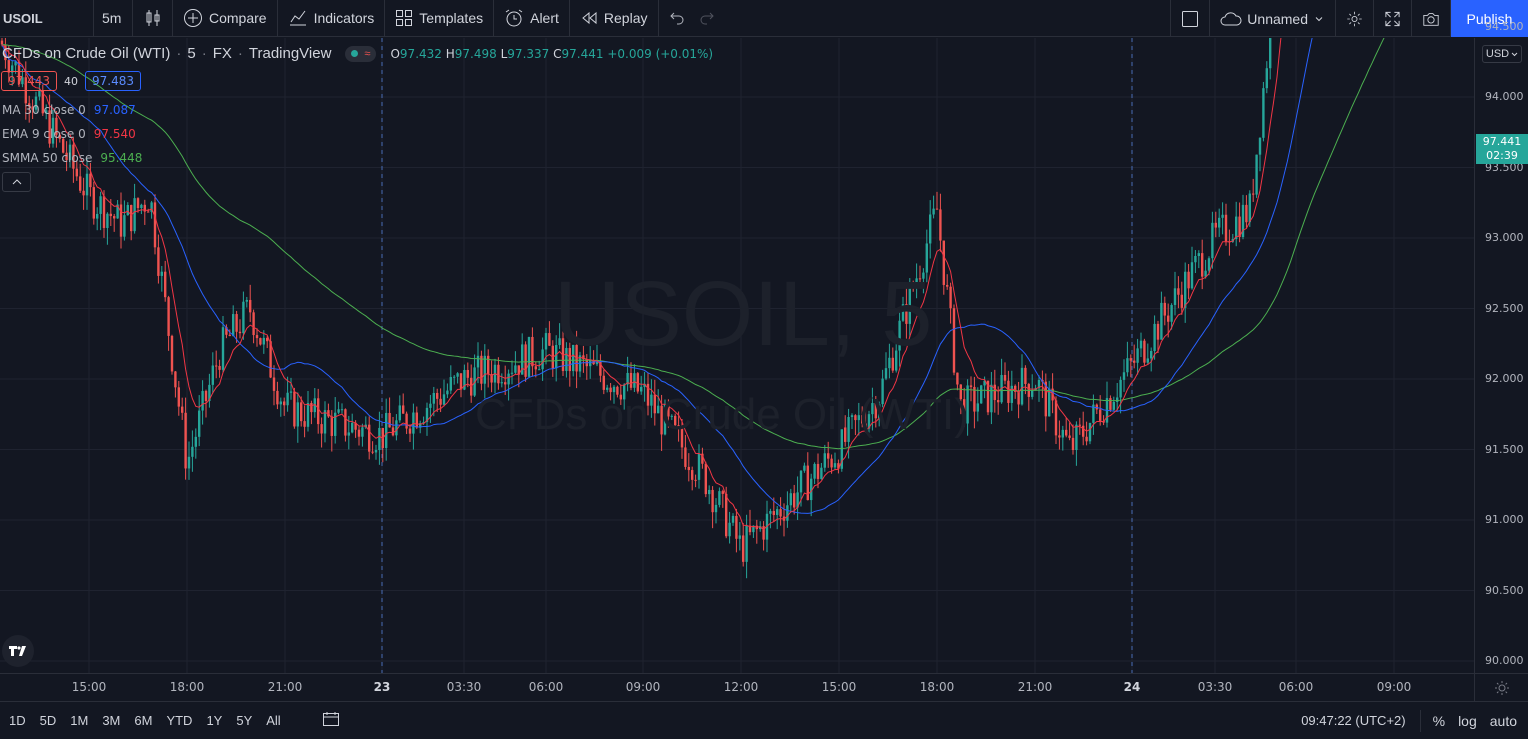 This screenshot has height=739, width=1528. I want to click on ma-legend: MA 30 close 0 97.087, so click(69, 110).